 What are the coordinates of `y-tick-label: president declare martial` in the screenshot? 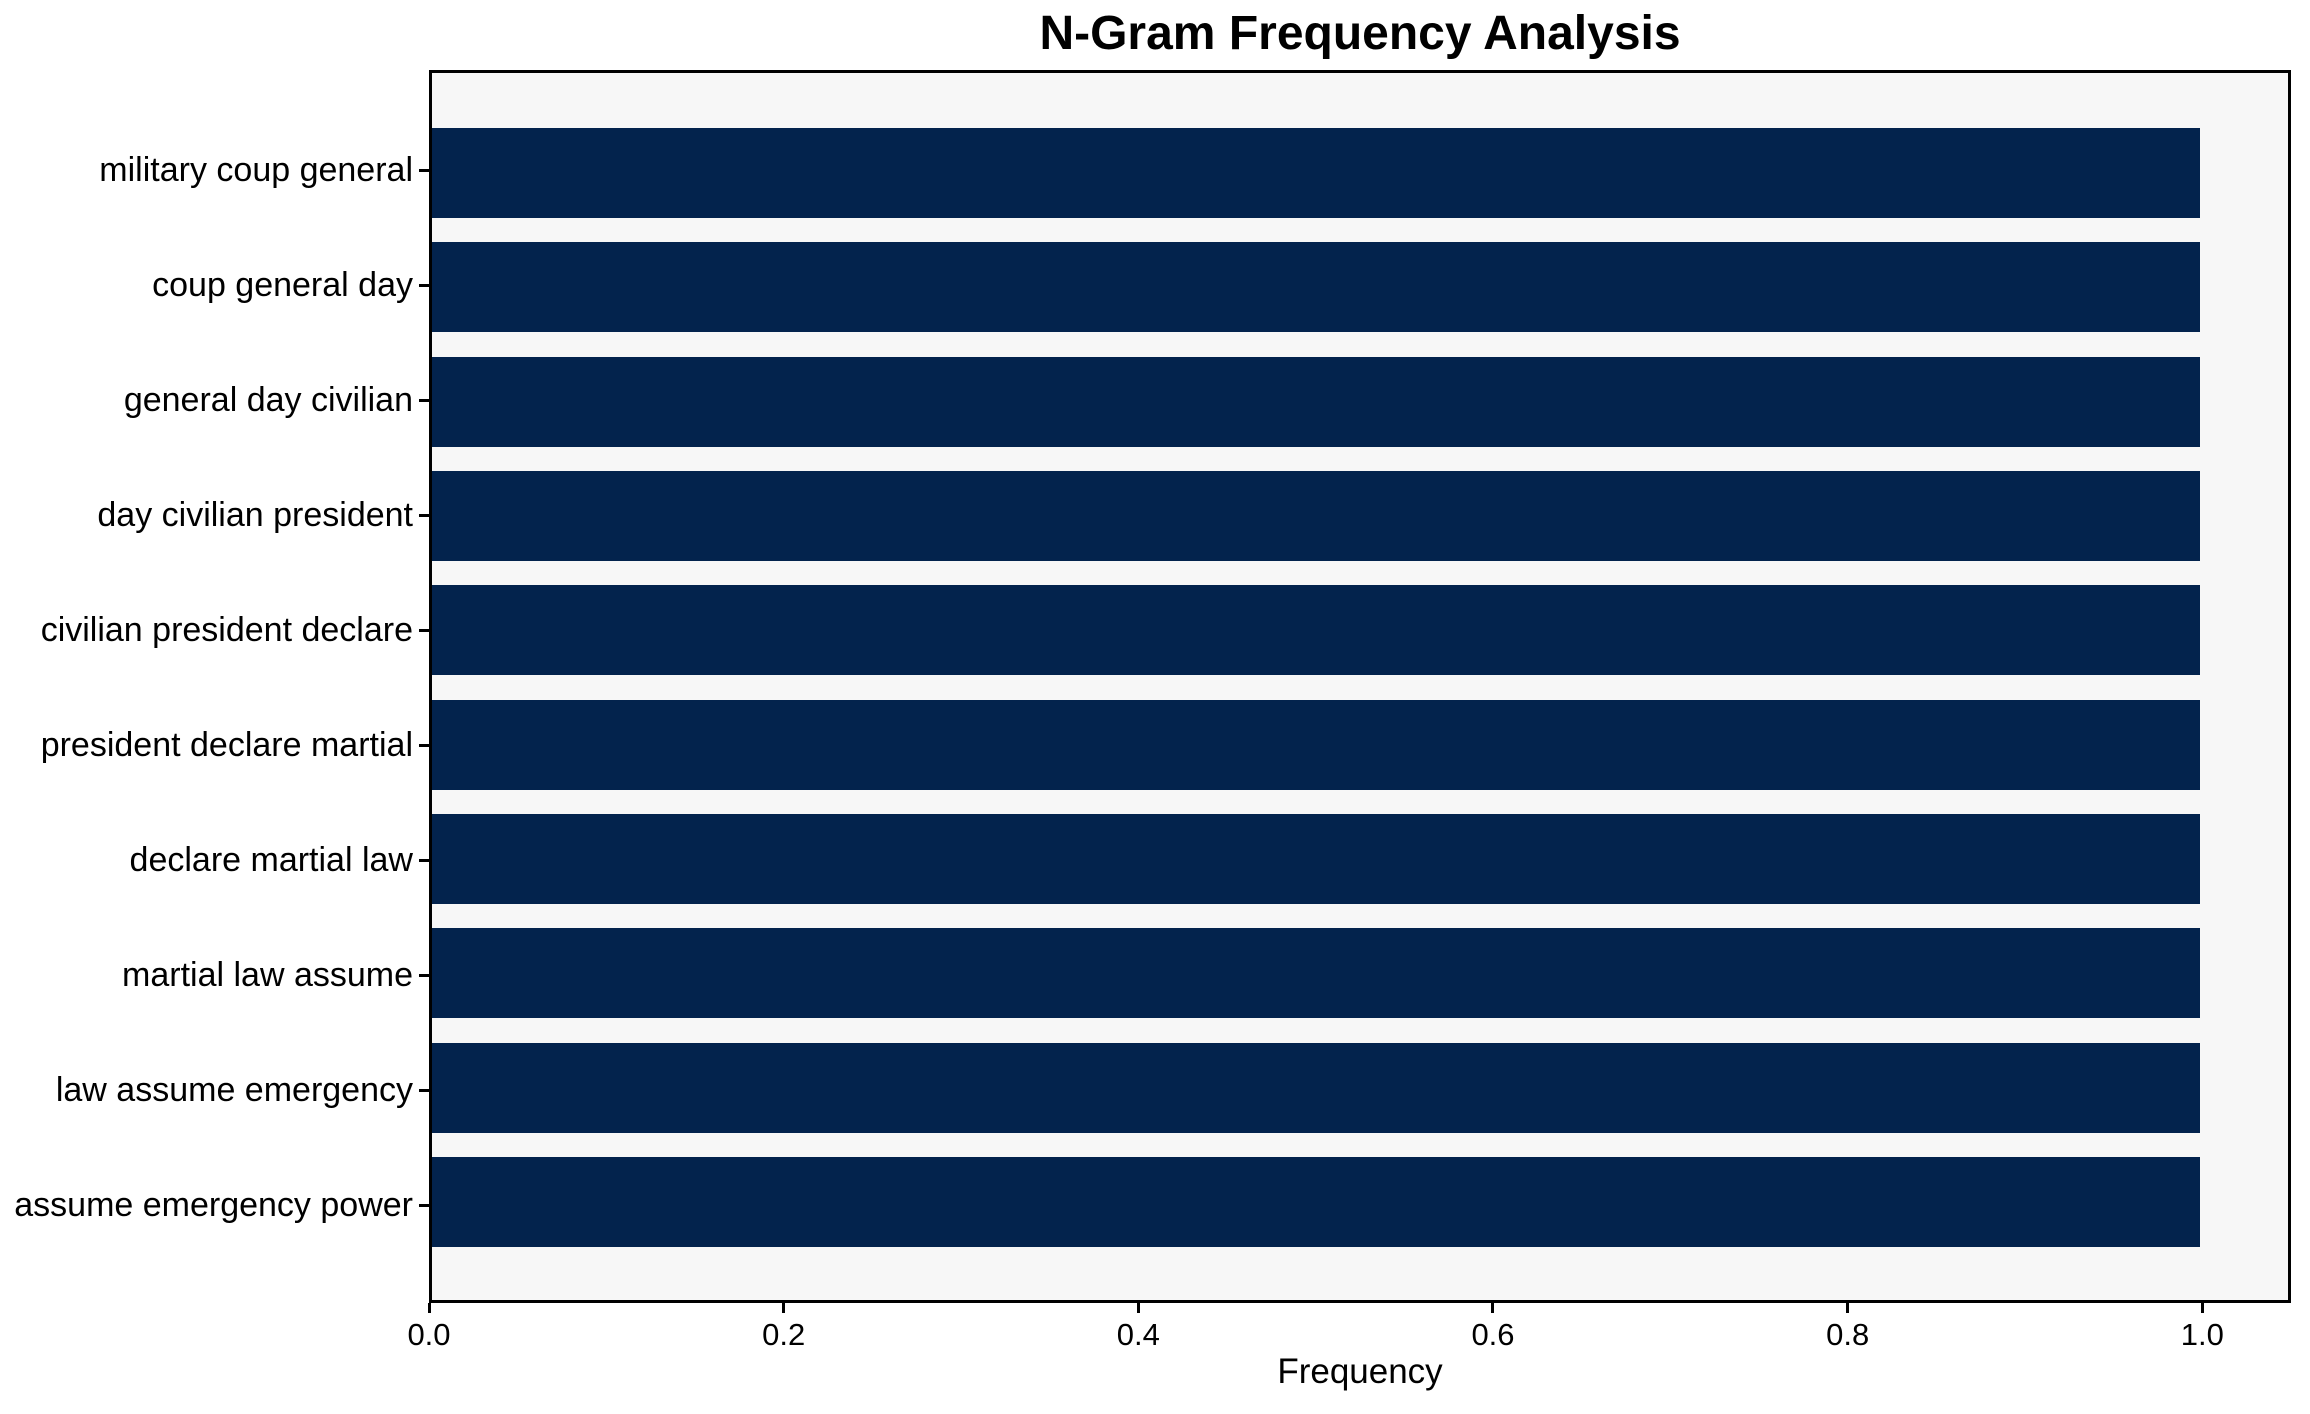 It's located at (226, 744).